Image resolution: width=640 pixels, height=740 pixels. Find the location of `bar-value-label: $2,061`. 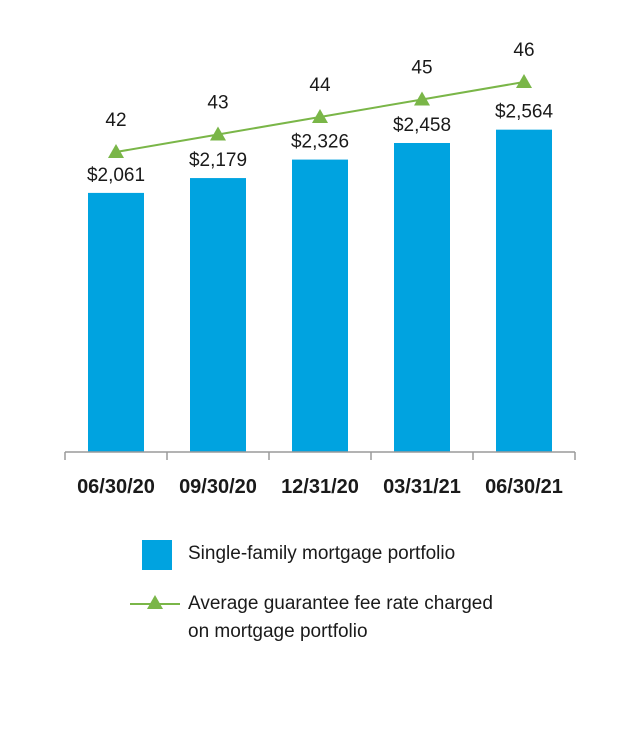

bar-value-label: $2,061 is located at coordinates (116, 175).